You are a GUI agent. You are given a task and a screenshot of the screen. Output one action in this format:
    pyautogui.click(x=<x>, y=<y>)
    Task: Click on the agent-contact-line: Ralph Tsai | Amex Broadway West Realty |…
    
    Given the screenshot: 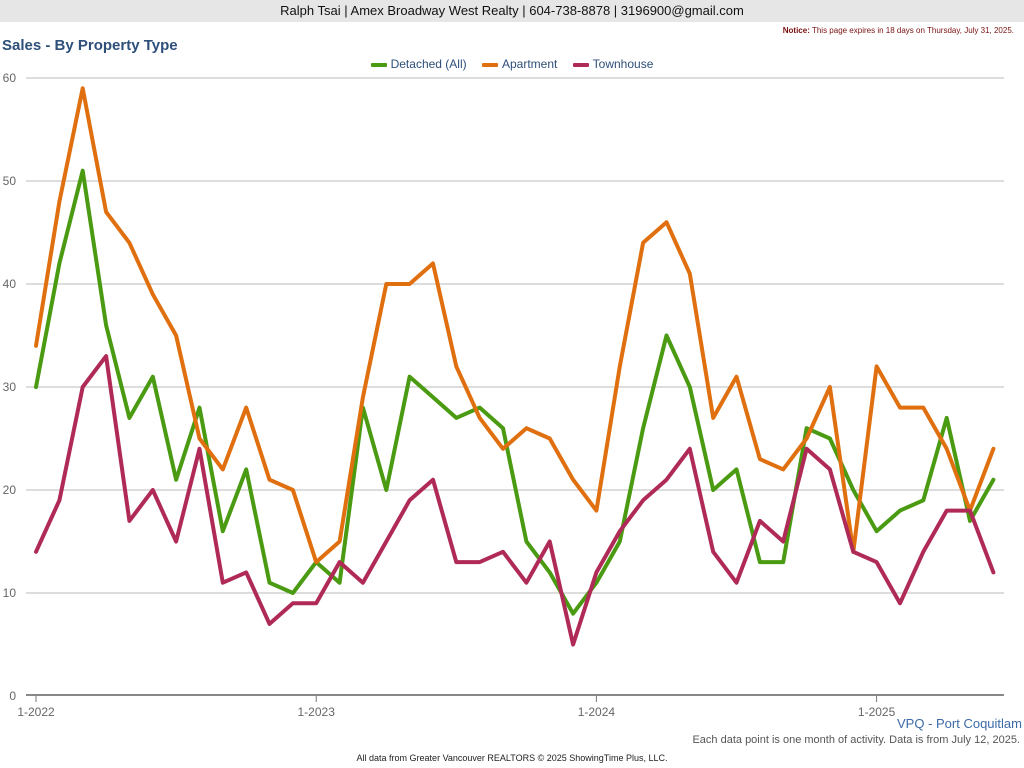 What is the action you would take?
    pyautogui.click(x=512, y=10)
    